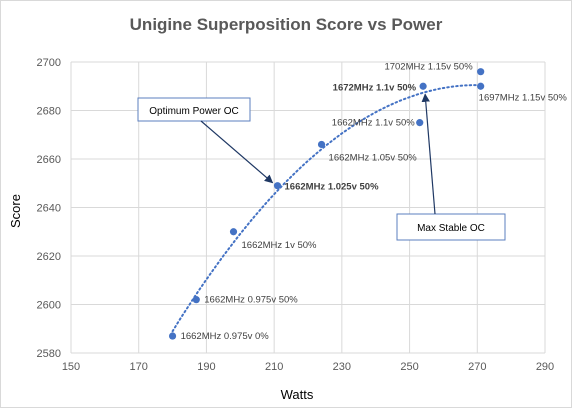 This screenshot has height=408, width=572. I want to click on data-label: 1702MHz 1.15v 50%, so click(428, 67).